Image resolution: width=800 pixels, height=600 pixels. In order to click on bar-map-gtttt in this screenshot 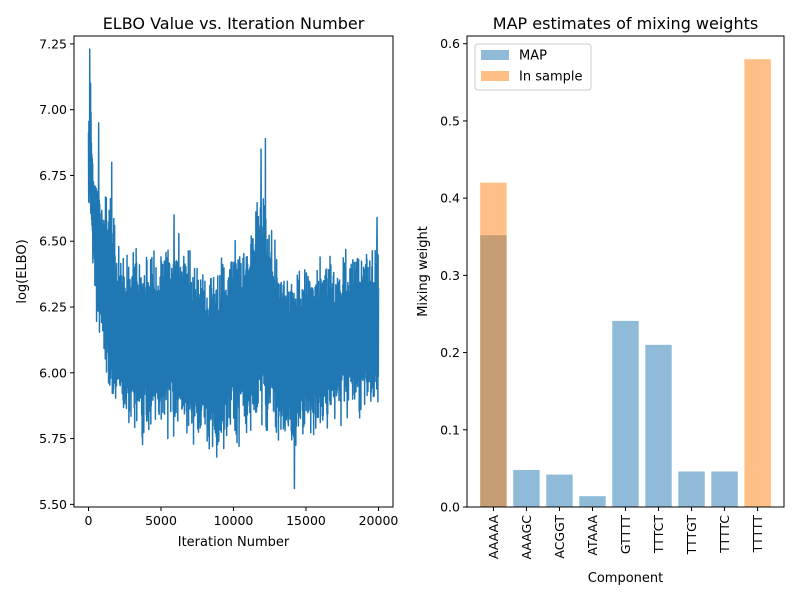, I will do `click(625, 413)`.